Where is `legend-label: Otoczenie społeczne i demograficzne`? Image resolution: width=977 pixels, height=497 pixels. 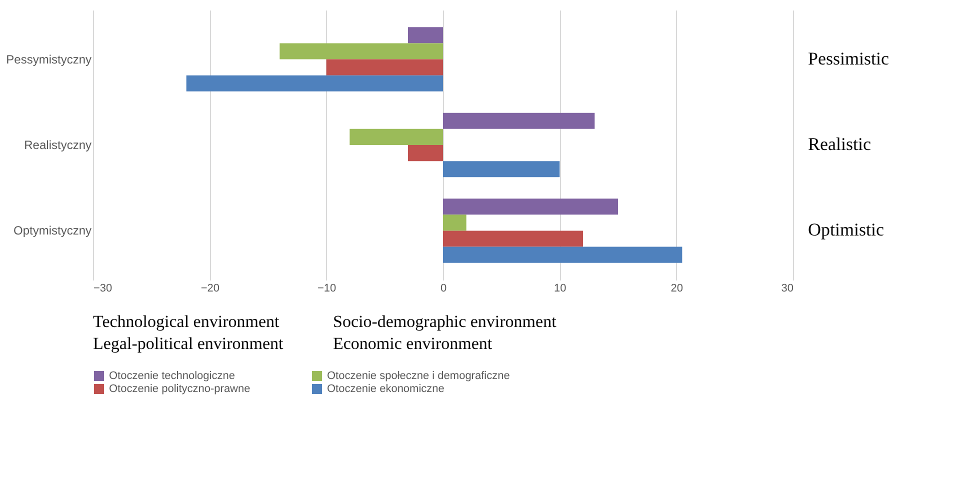 legend-label: Otoczenie społeczne i demograficzne is located at coordinates (418, 376).